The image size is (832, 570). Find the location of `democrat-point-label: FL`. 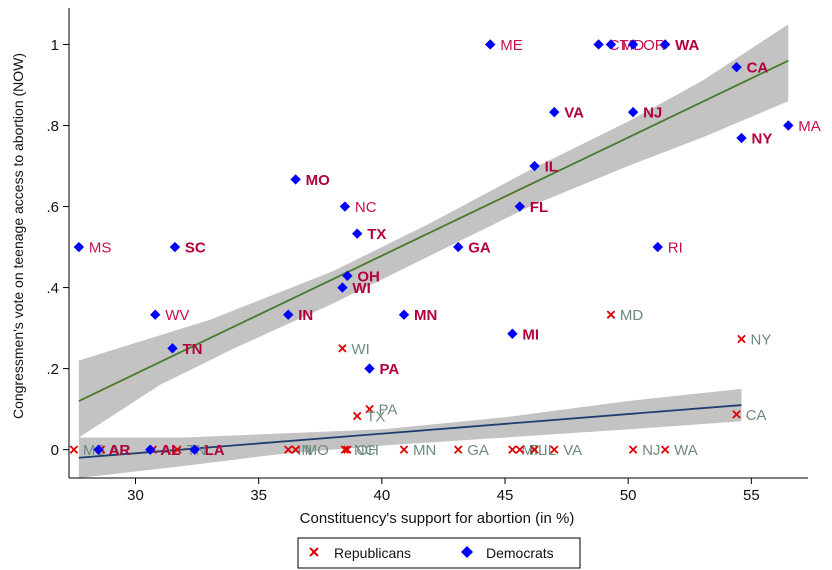

democrat-point-label: FL is located at coordinates (539, 207).